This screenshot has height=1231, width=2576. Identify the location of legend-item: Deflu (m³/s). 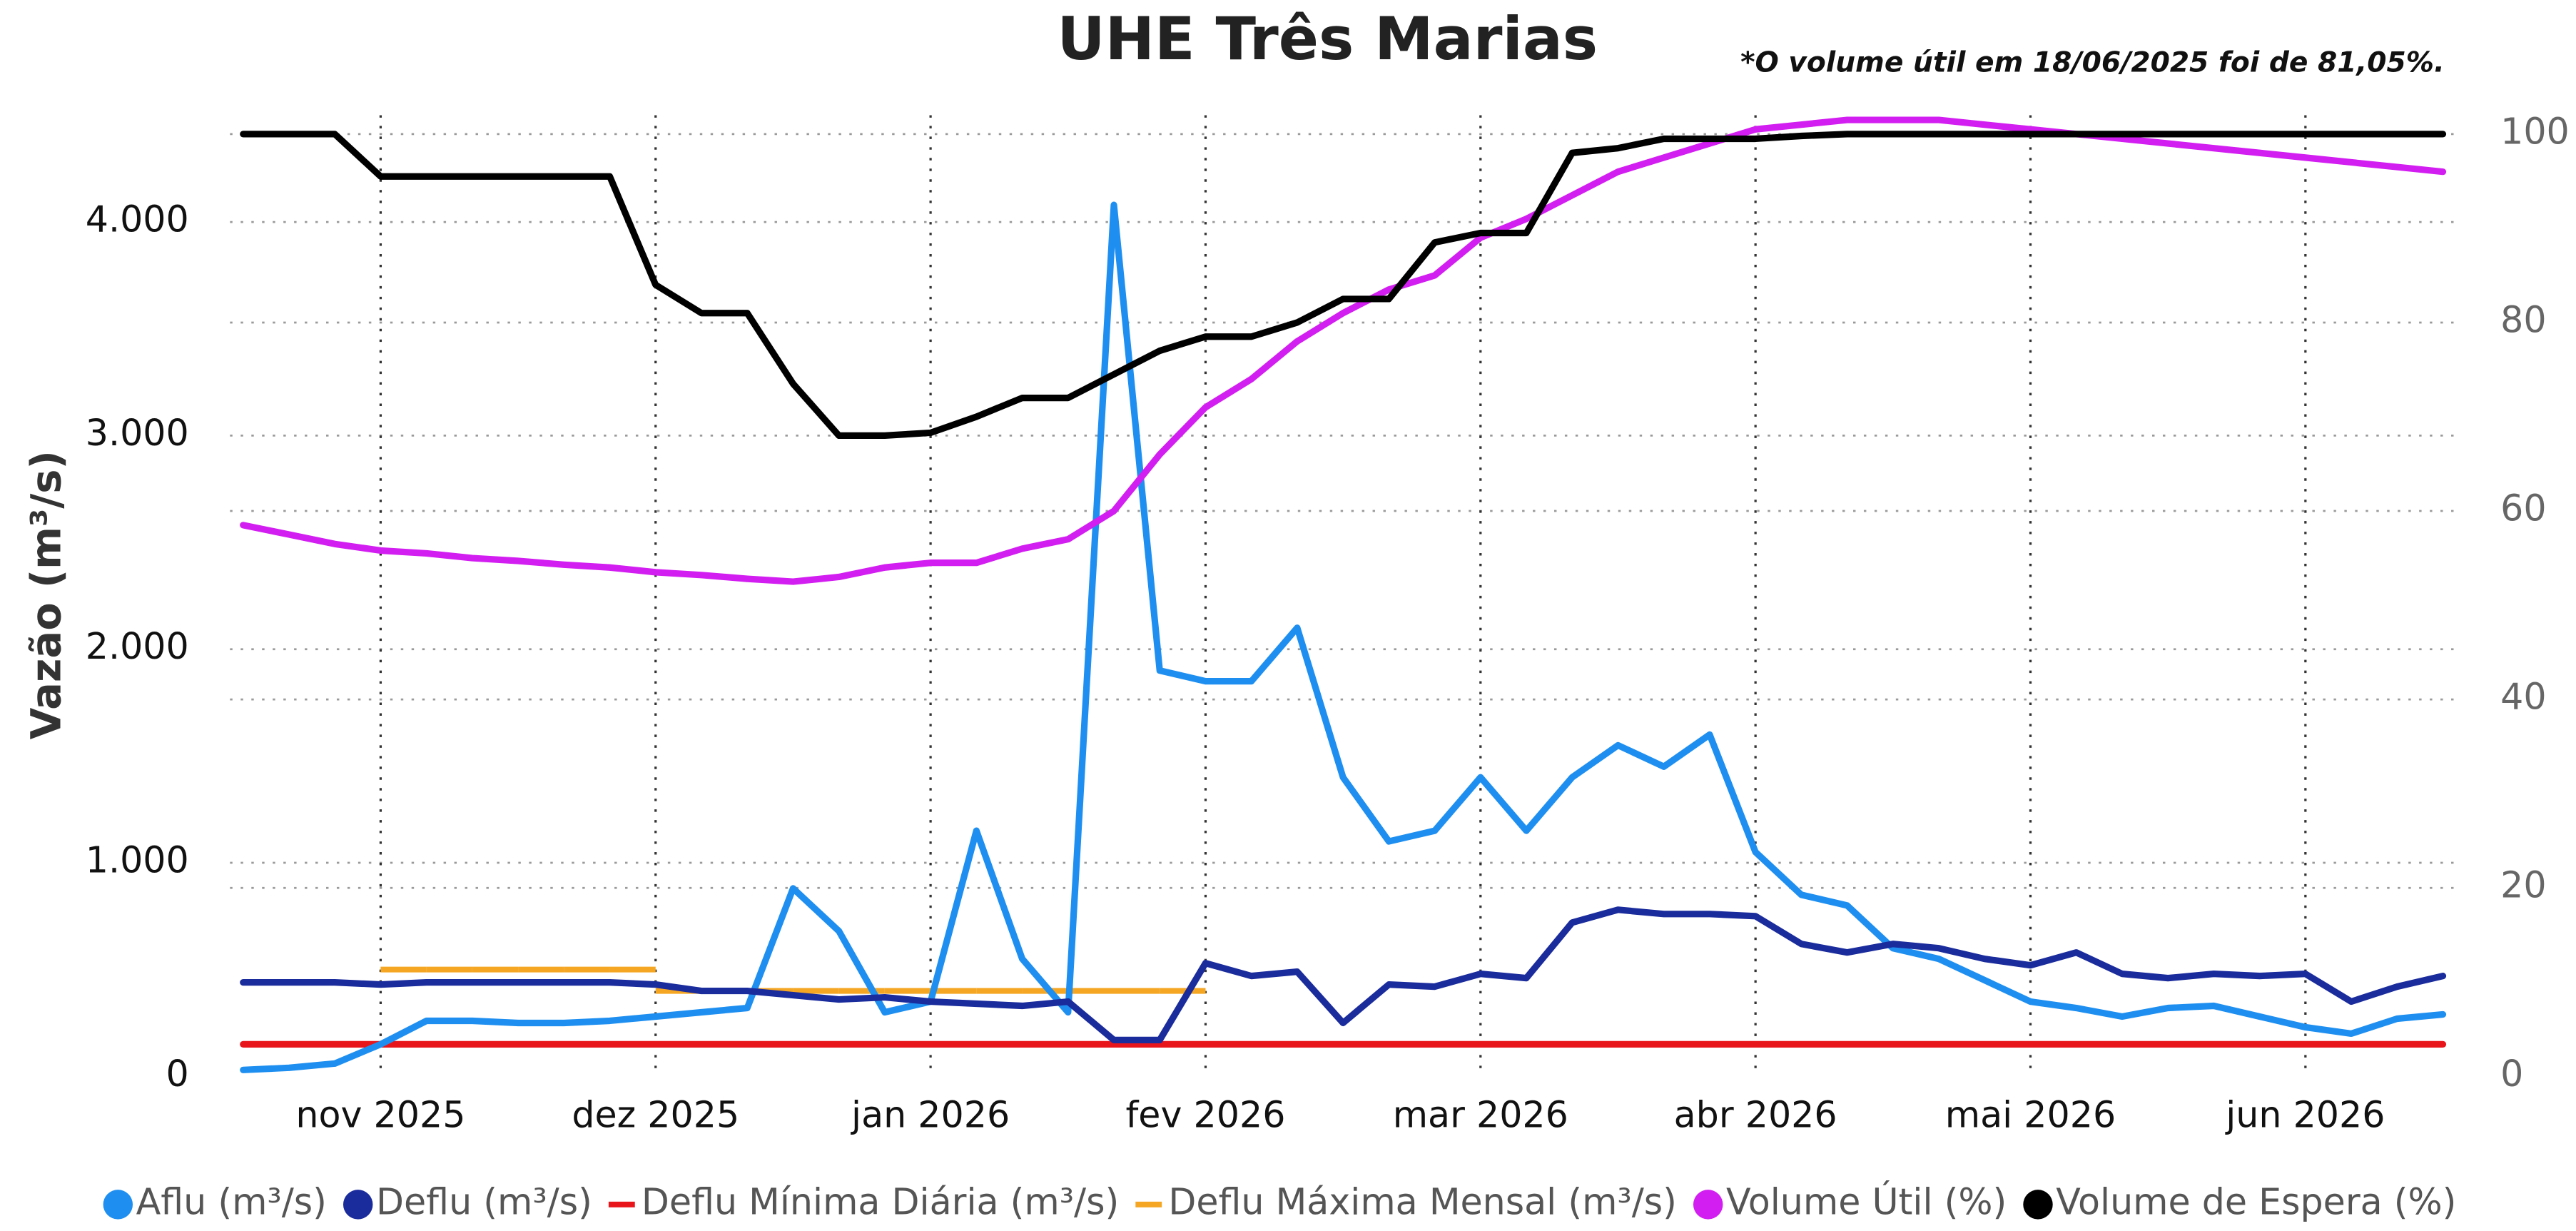
(467, 1201).